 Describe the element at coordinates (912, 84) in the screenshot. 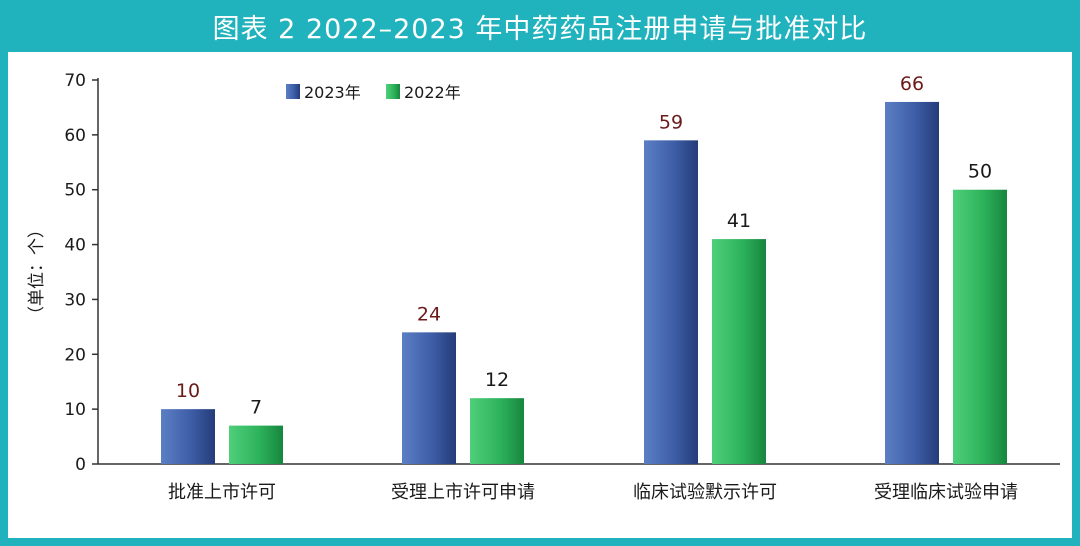

I see `data-label: 66` at that location.